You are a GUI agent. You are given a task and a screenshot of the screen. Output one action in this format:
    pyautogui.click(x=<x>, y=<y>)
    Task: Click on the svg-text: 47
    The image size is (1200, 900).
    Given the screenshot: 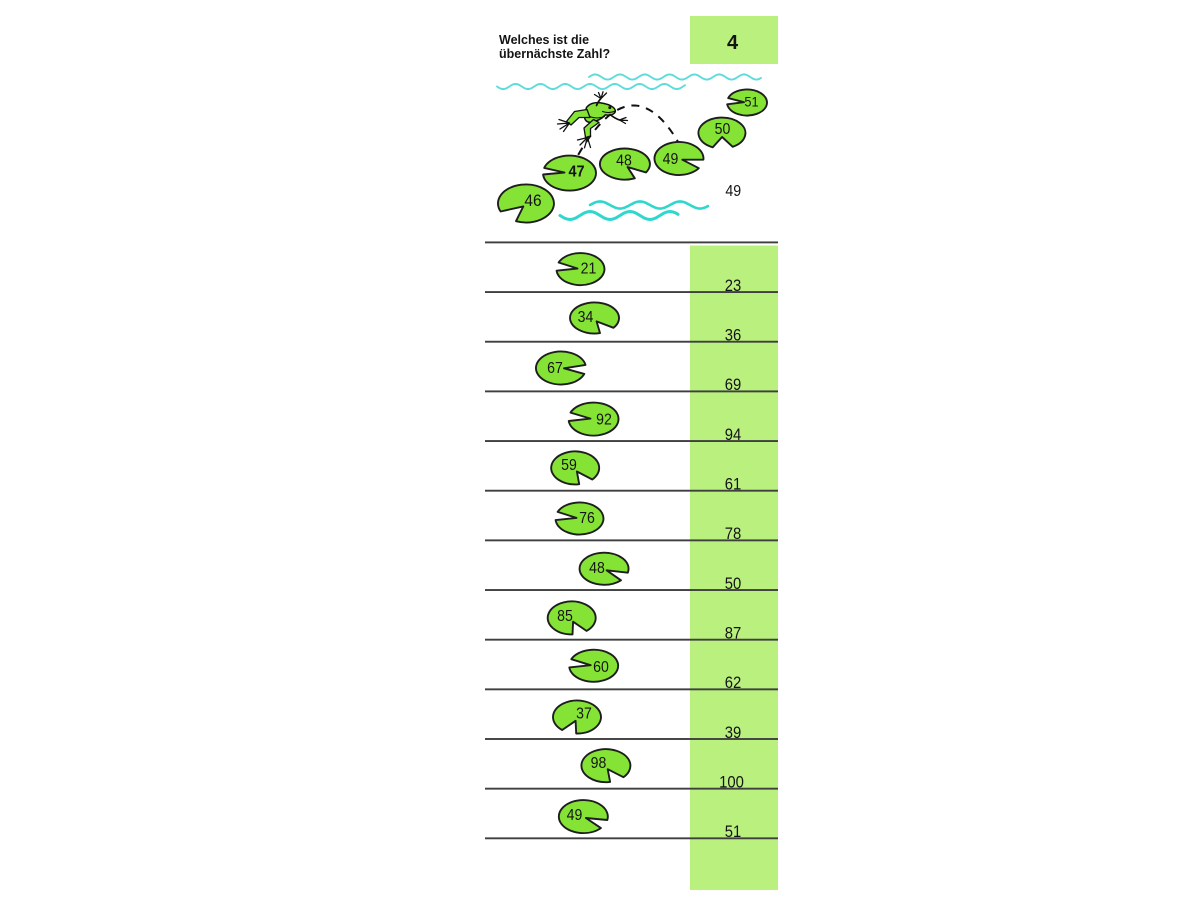 What is the action you would take?
    pyautogui.click(x=576, y=171)
    